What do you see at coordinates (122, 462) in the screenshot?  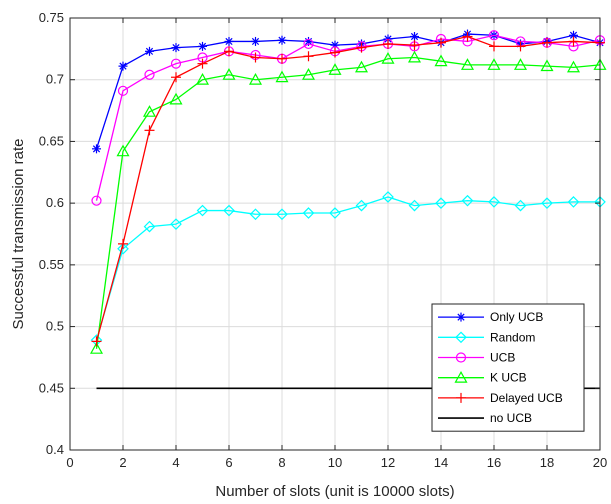 I see `x-tick-label: 2` at bounding box center [122, 462].